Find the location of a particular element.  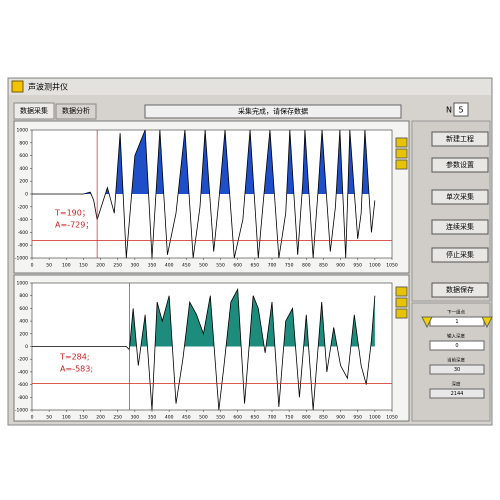

field-label: 输入深度 is located at coordinates (456, 336).